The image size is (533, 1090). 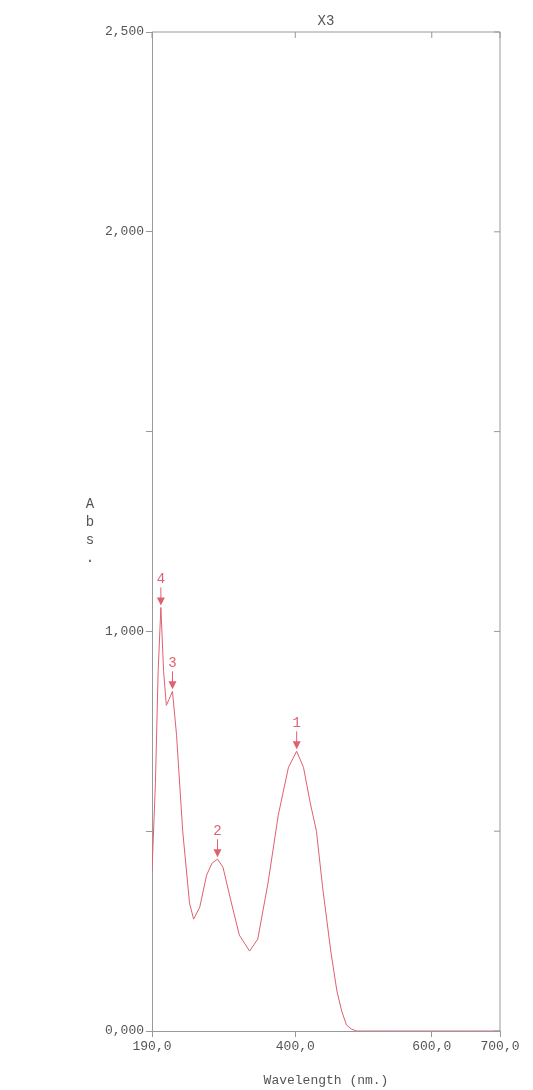 I want to click on x-axis-title: Wavelength (nm.), so click(x=326, y=1080).